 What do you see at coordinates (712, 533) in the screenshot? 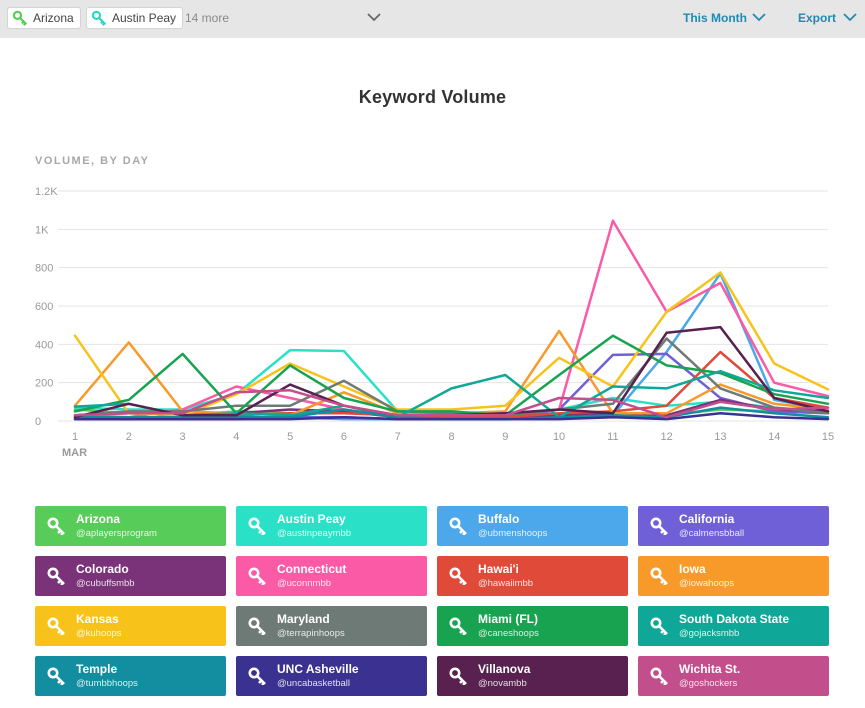
I see `legend-keyword-handle: @calmensbball` at bounding box center [712, 533].